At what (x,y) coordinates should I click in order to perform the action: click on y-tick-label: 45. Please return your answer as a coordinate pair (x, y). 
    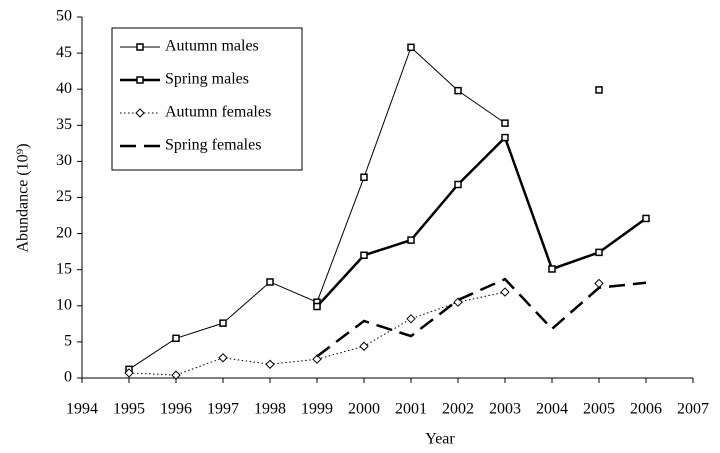
    Looking at the image, I should click on (64, 52).